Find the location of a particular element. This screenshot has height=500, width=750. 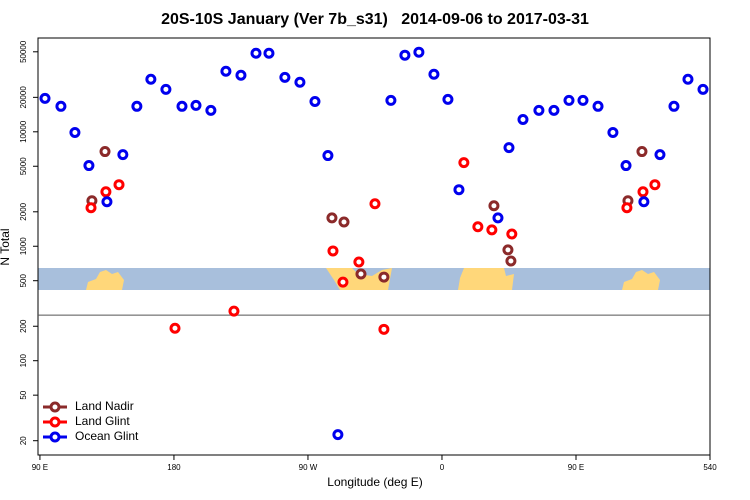

y-tick-label: 2000 is located at coordinates (23, 211).